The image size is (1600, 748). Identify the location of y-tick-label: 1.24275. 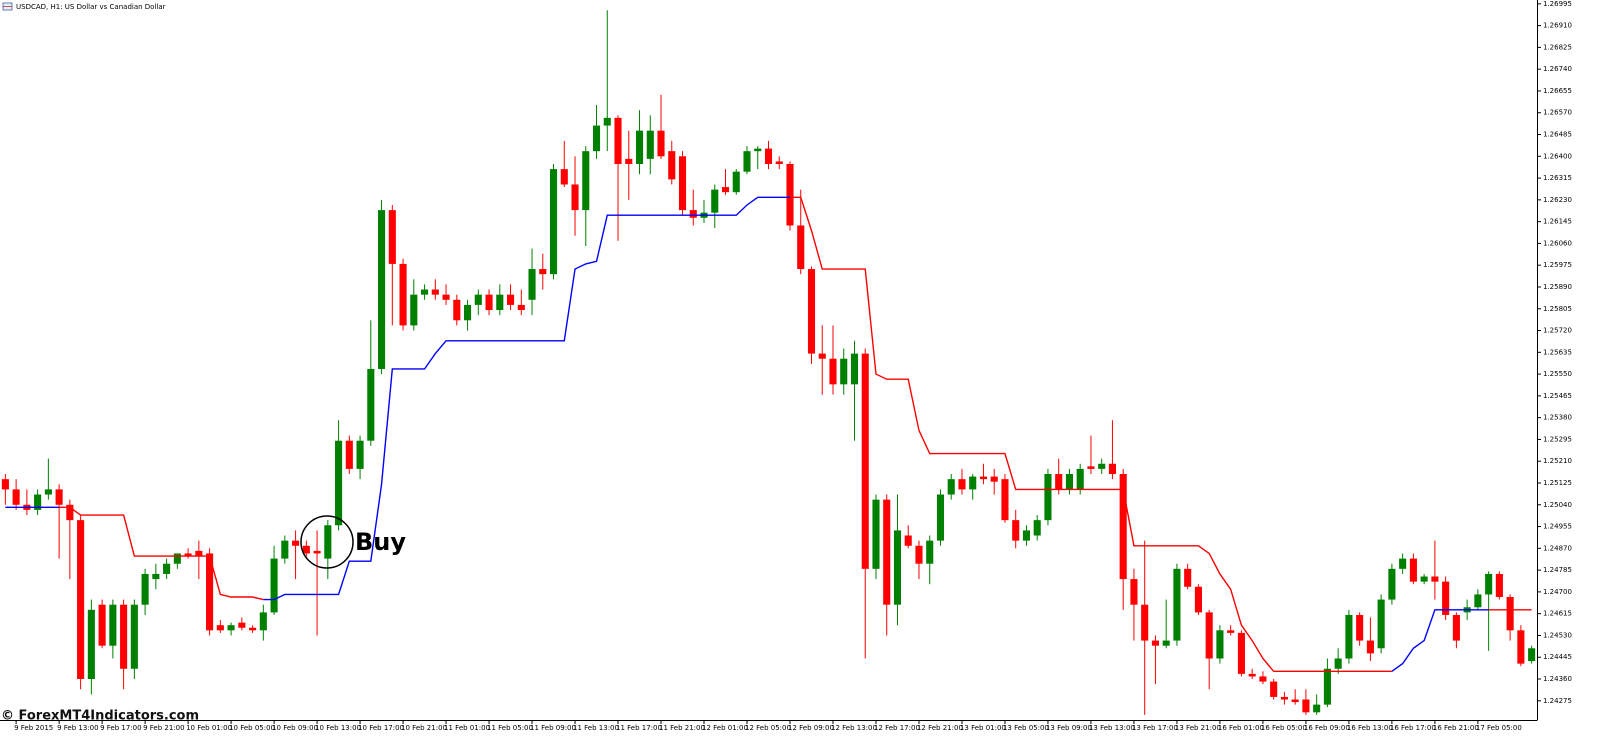
(1557, 701).